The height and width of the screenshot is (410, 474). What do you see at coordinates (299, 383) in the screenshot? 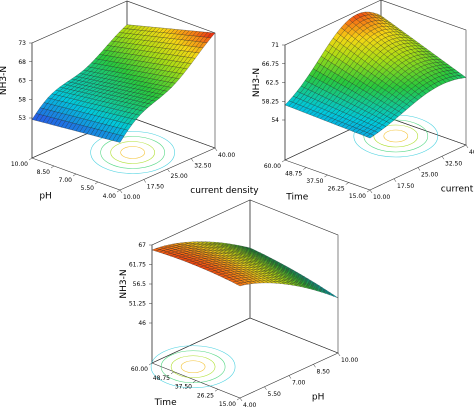
I see `x-tick-label: 7.00` at bounding box center [299, 383].